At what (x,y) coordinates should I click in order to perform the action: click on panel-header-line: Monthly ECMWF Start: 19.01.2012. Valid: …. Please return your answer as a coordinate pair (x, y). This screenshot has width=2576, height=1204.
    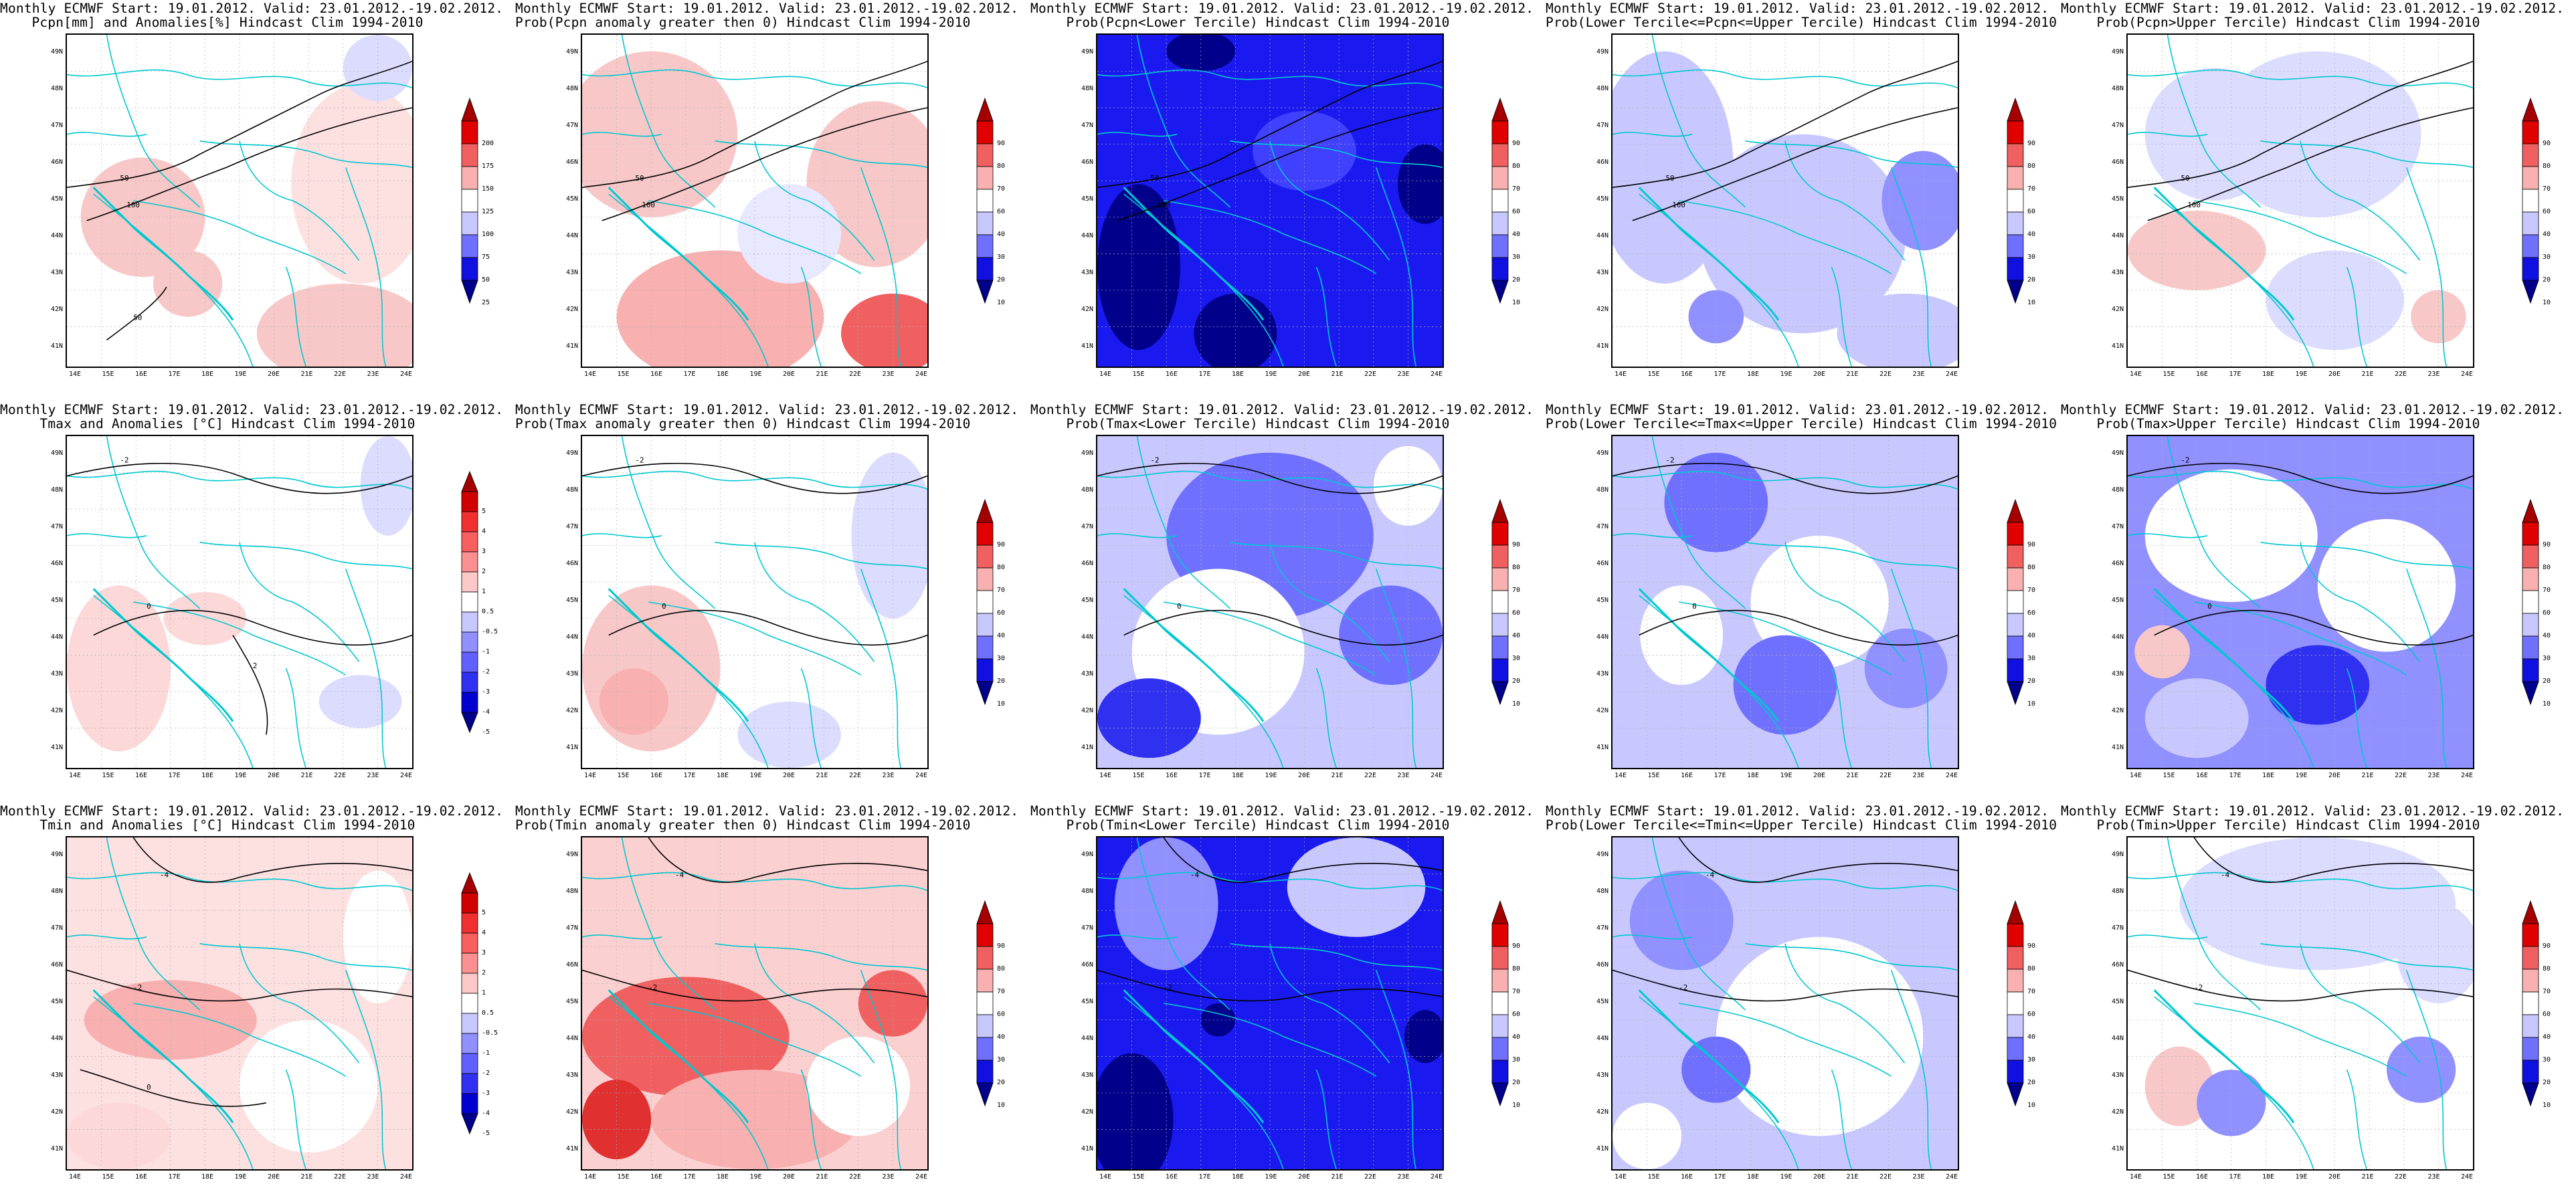
    Looking at the image, I should click on (2313, 8).